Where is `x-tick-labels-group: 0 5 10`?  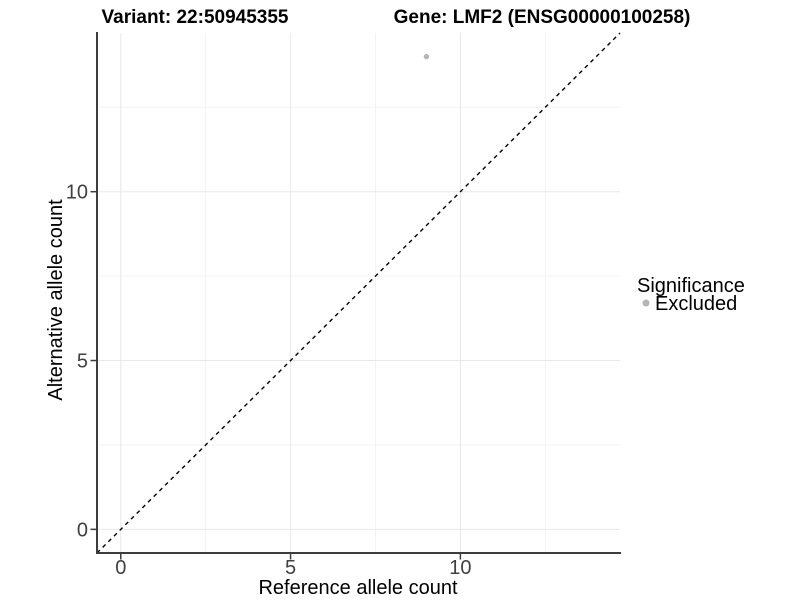
x-tick-labels-group: 0 5 10 is located at coordinates (293, 568).